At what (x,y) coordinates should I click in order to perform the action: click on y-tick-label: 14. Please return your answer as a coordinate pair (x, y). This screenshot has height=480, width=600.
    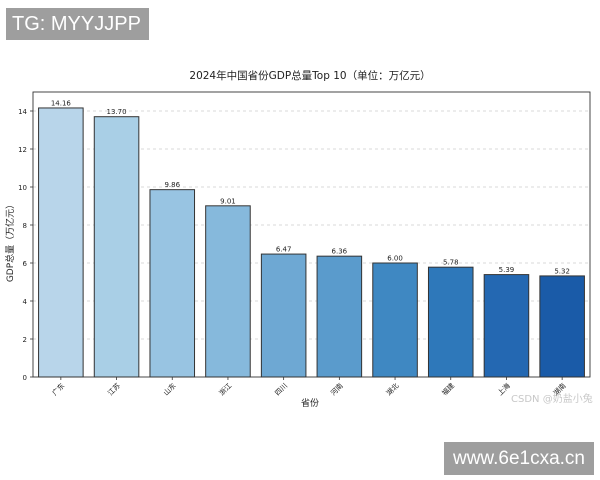
    Looking at the image, I should click on (22, 112).